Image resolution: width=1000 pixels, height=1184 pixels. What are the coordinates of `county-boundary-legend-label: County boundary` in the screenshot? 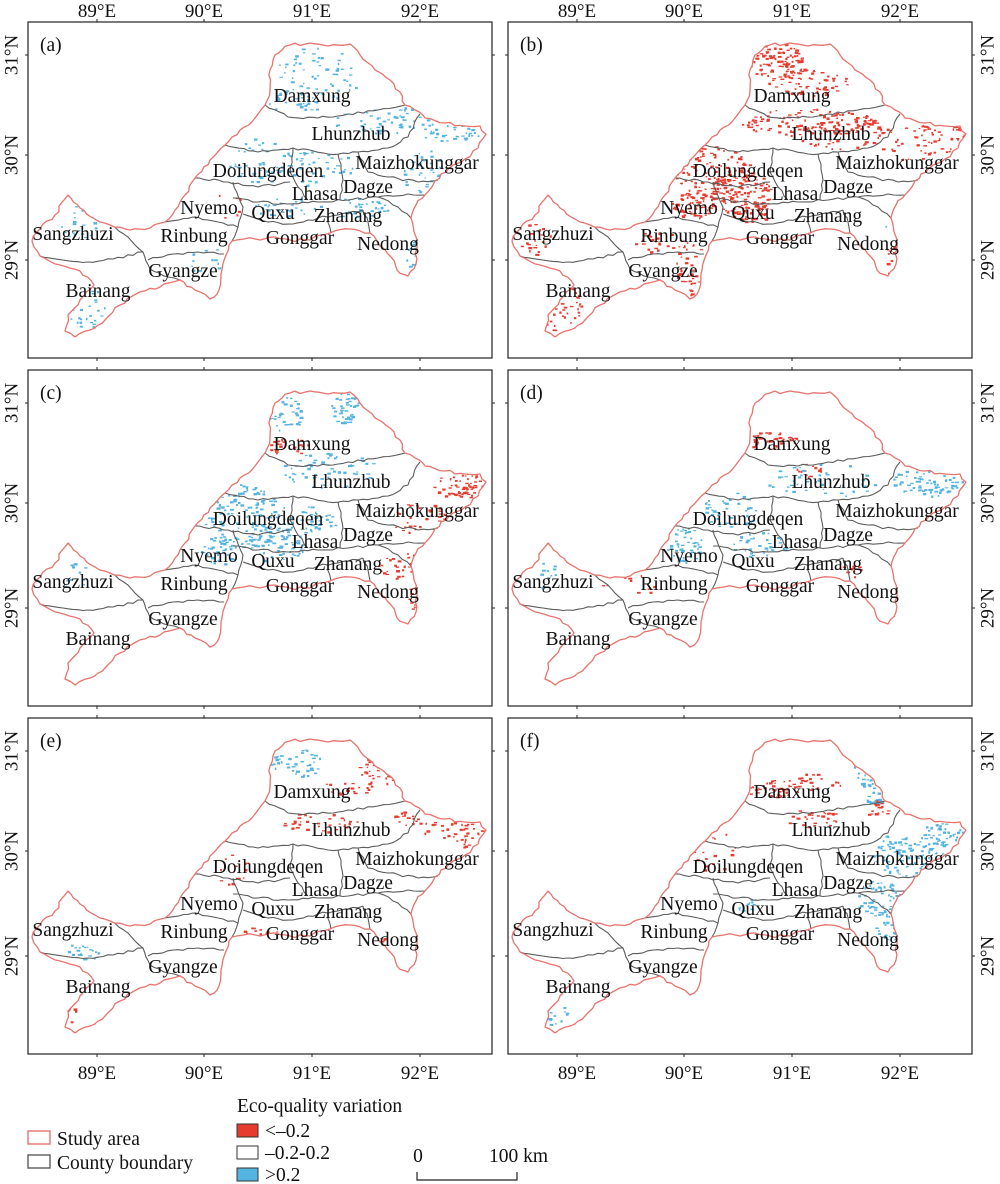 It's located at (125, 1163).